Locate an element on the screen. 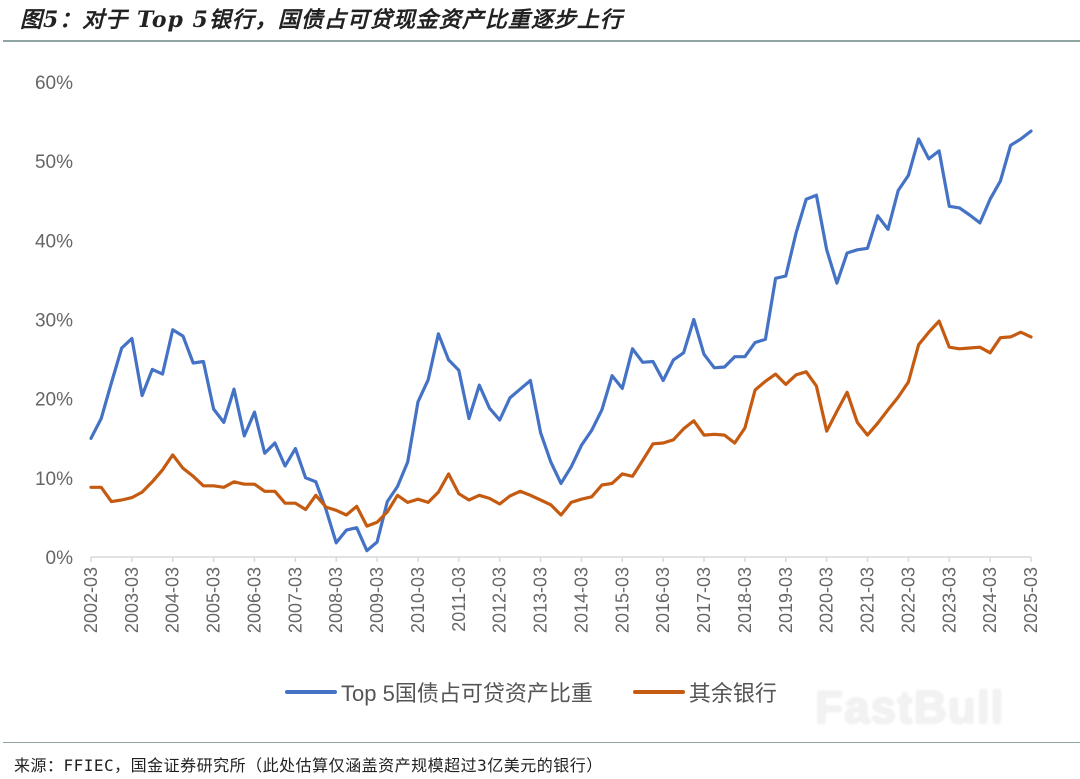  legend-label-top5: Top 5国债占可贷资产比重 is located at coordinates (467, 693).